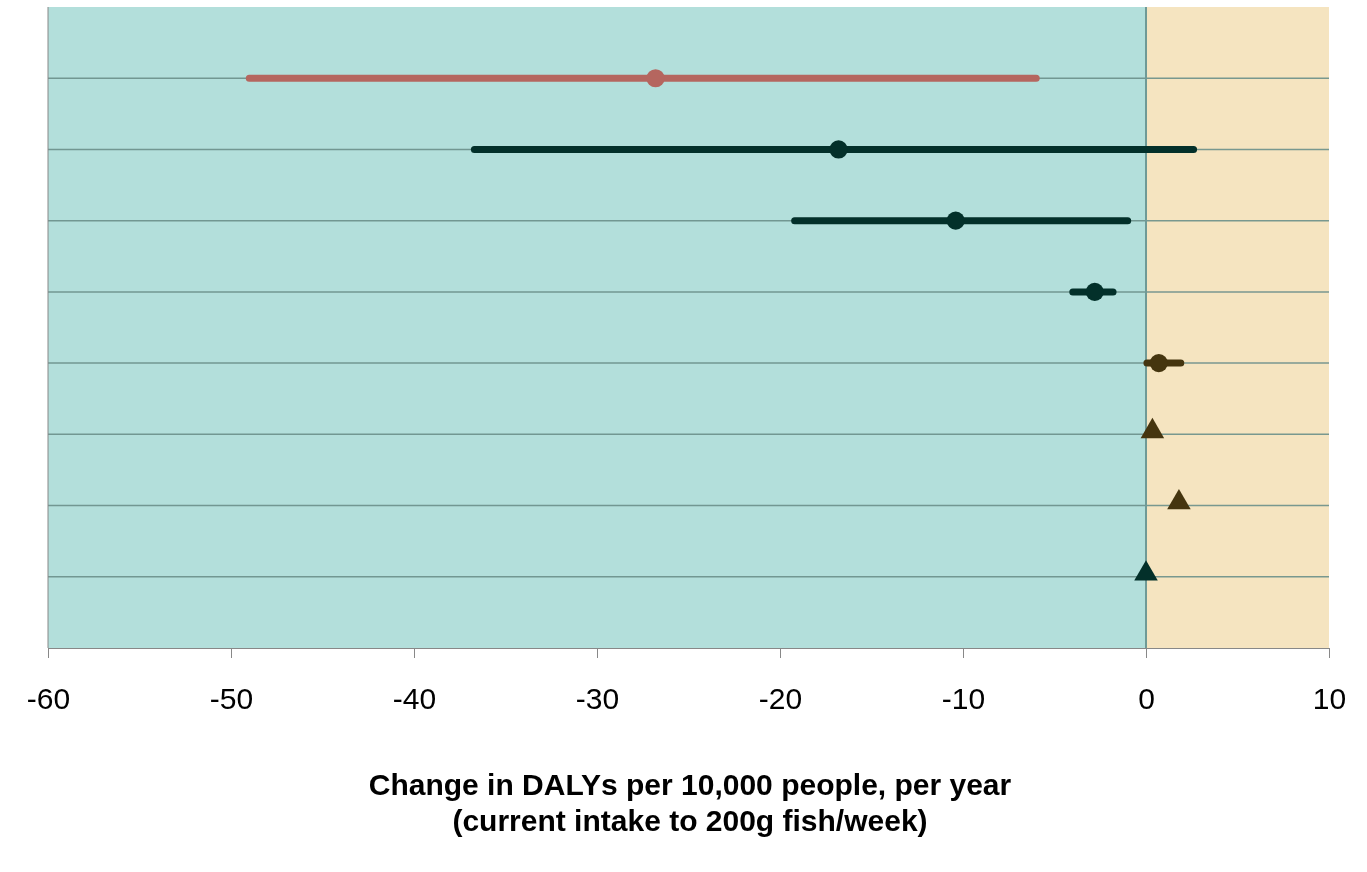 The width and height of the screenshot is (1367, 872). Describe the element at coordinates (690, 802) in the screenshot. I see `x-axis-title: Change in DALYs per 10,000 people, per year (current intake to 200g fish/week)` at that location.